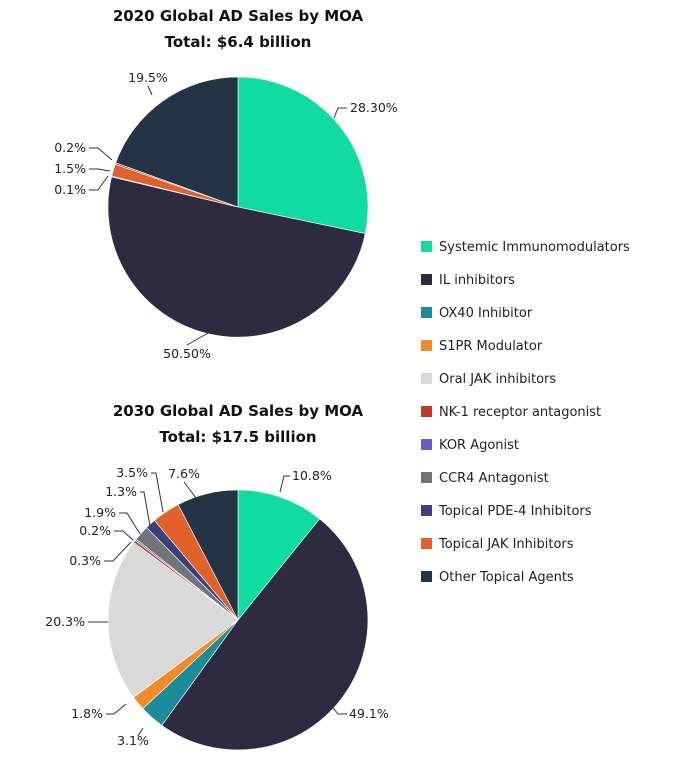 The width and height of the screenshot is (676, 767). I want to click on legend-label-ccr4-antagonist: CCR4 Antagonist, so click(494, 478).